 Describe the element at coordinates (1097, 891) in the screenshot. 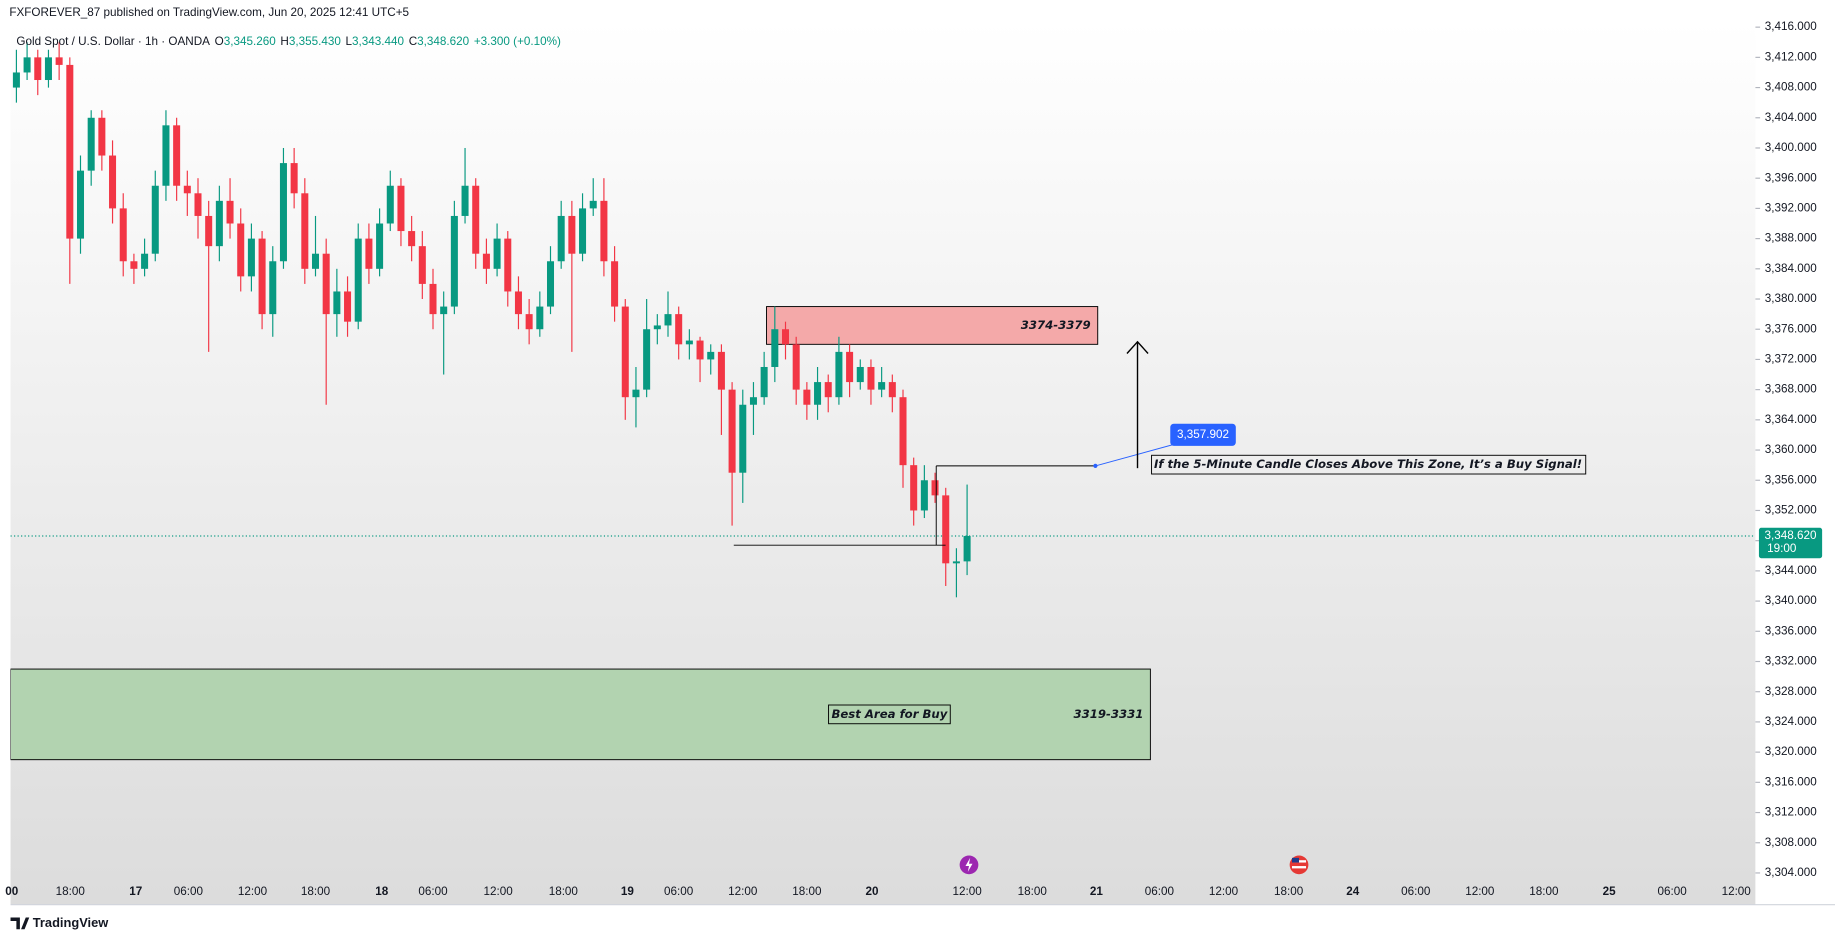

I see `x-tick-label: 21` at that location.